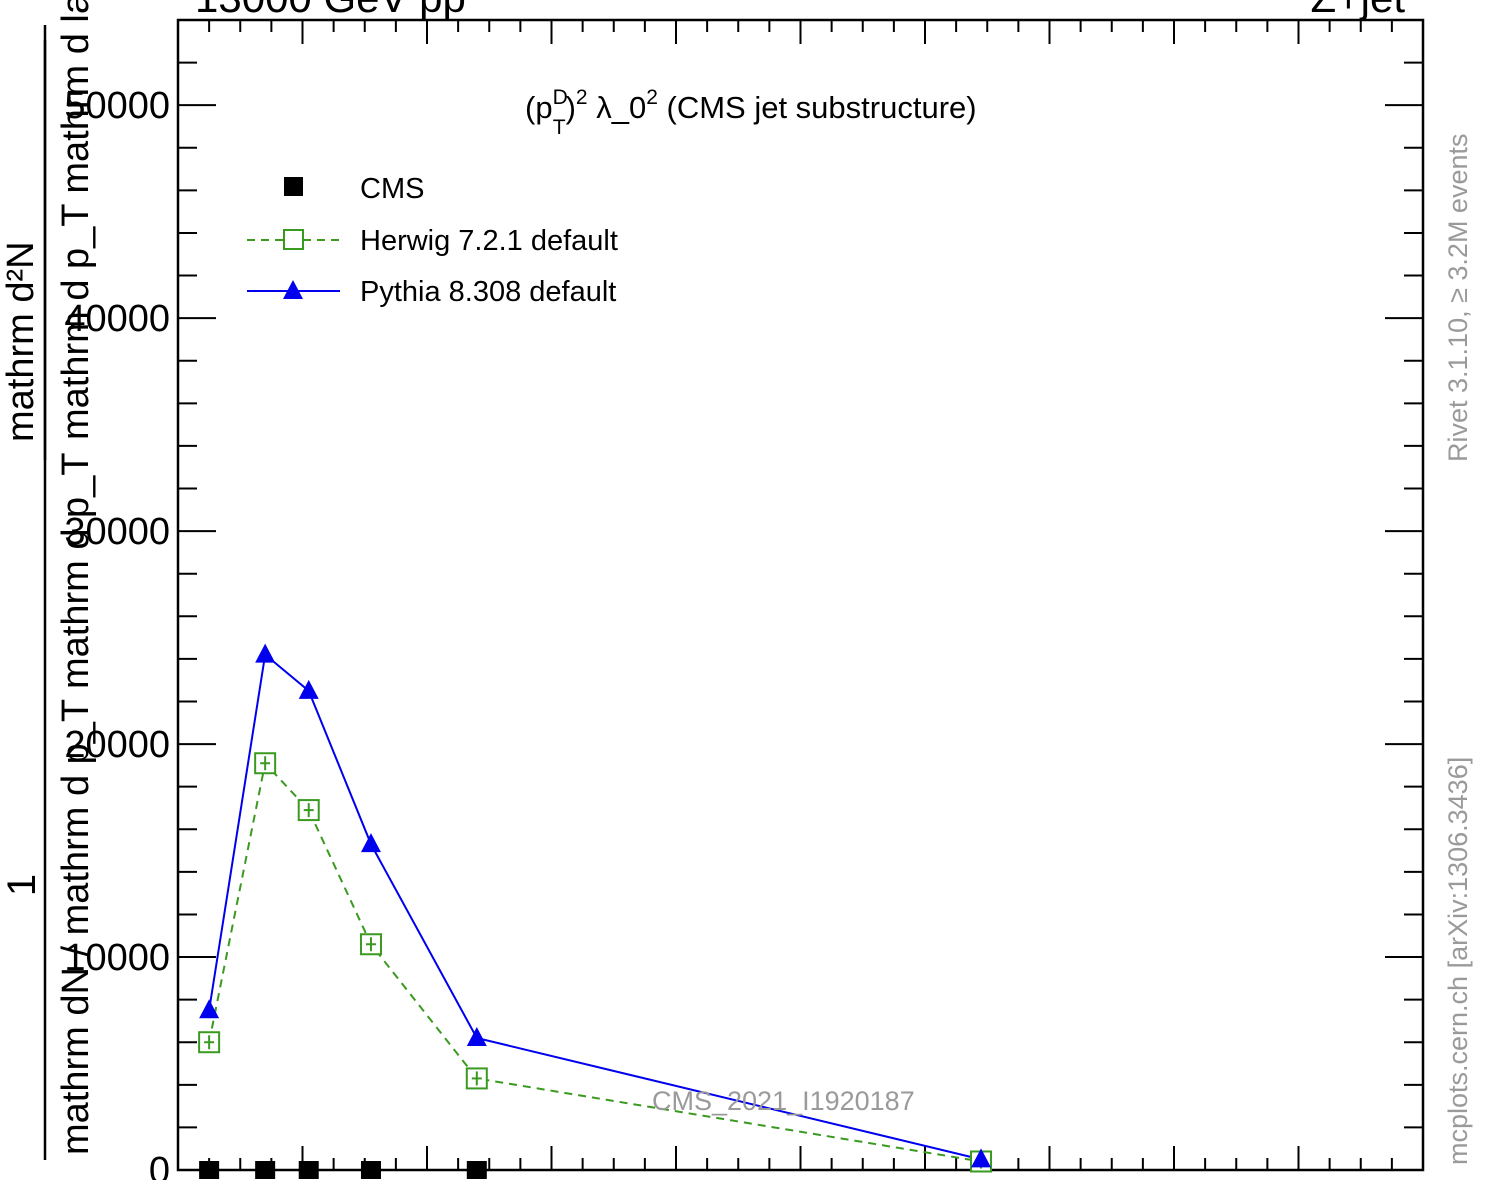  What do you see at coordinates (489, 241) in the screenshot?
I see `legend-herwig-label: Herwig 7.2.1 default` at bounding box center [489, 241].